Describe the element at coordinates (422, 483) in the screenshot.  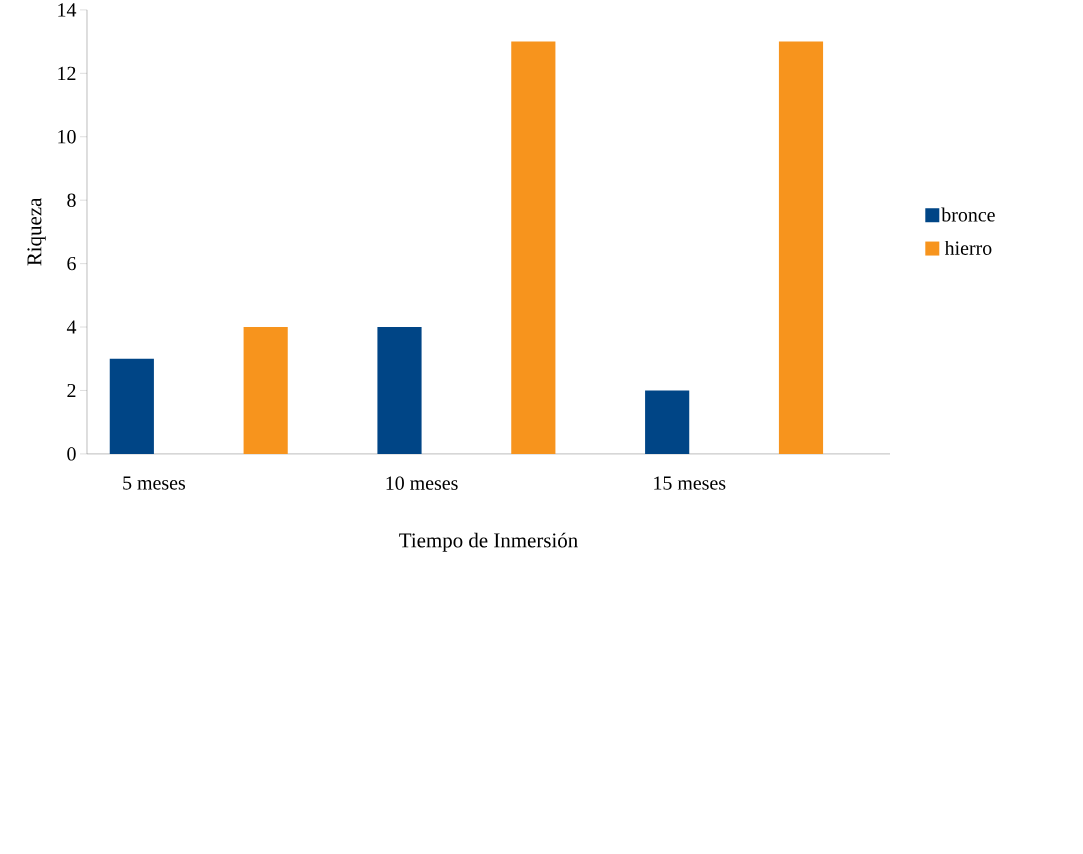
I see `x-tick-label: 10 meses` at that location.